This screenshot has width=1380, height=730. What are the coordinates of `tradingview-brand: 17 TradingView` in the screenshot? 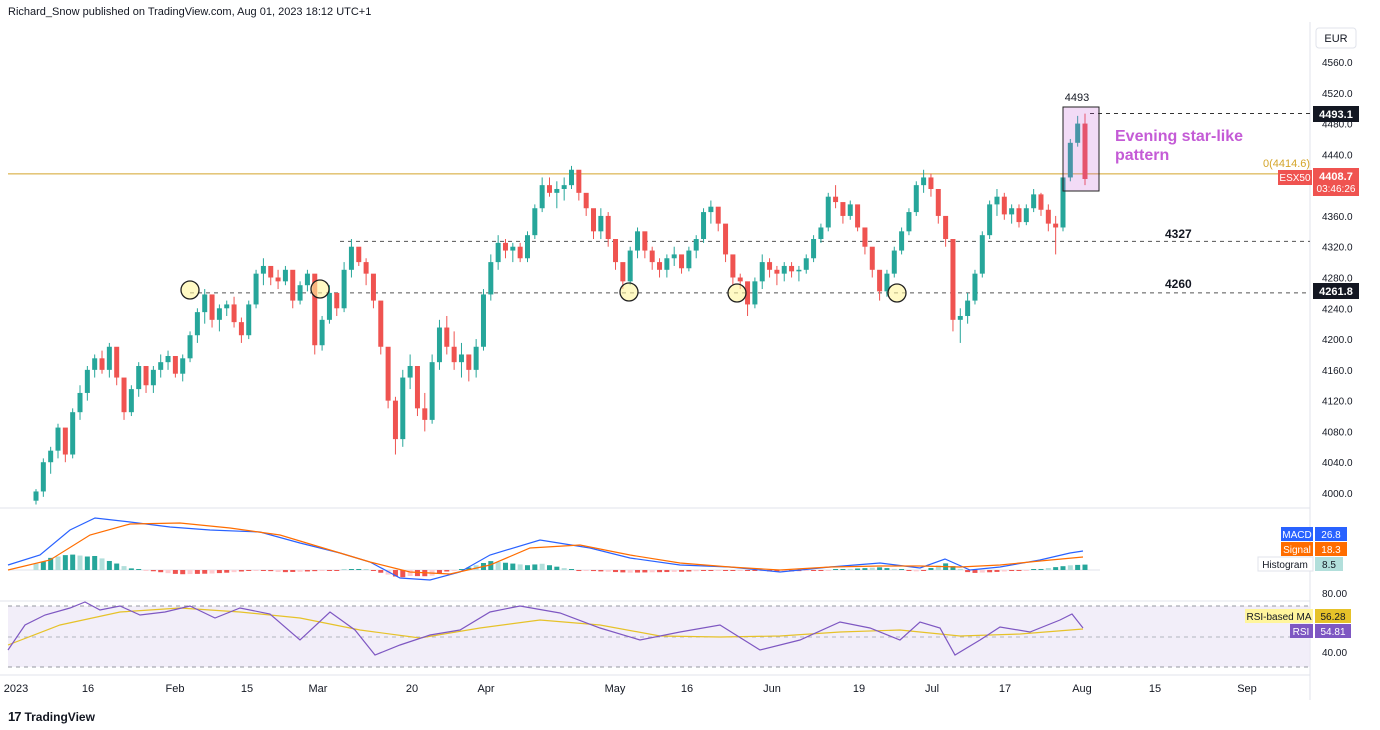 It's located at (51, 716).